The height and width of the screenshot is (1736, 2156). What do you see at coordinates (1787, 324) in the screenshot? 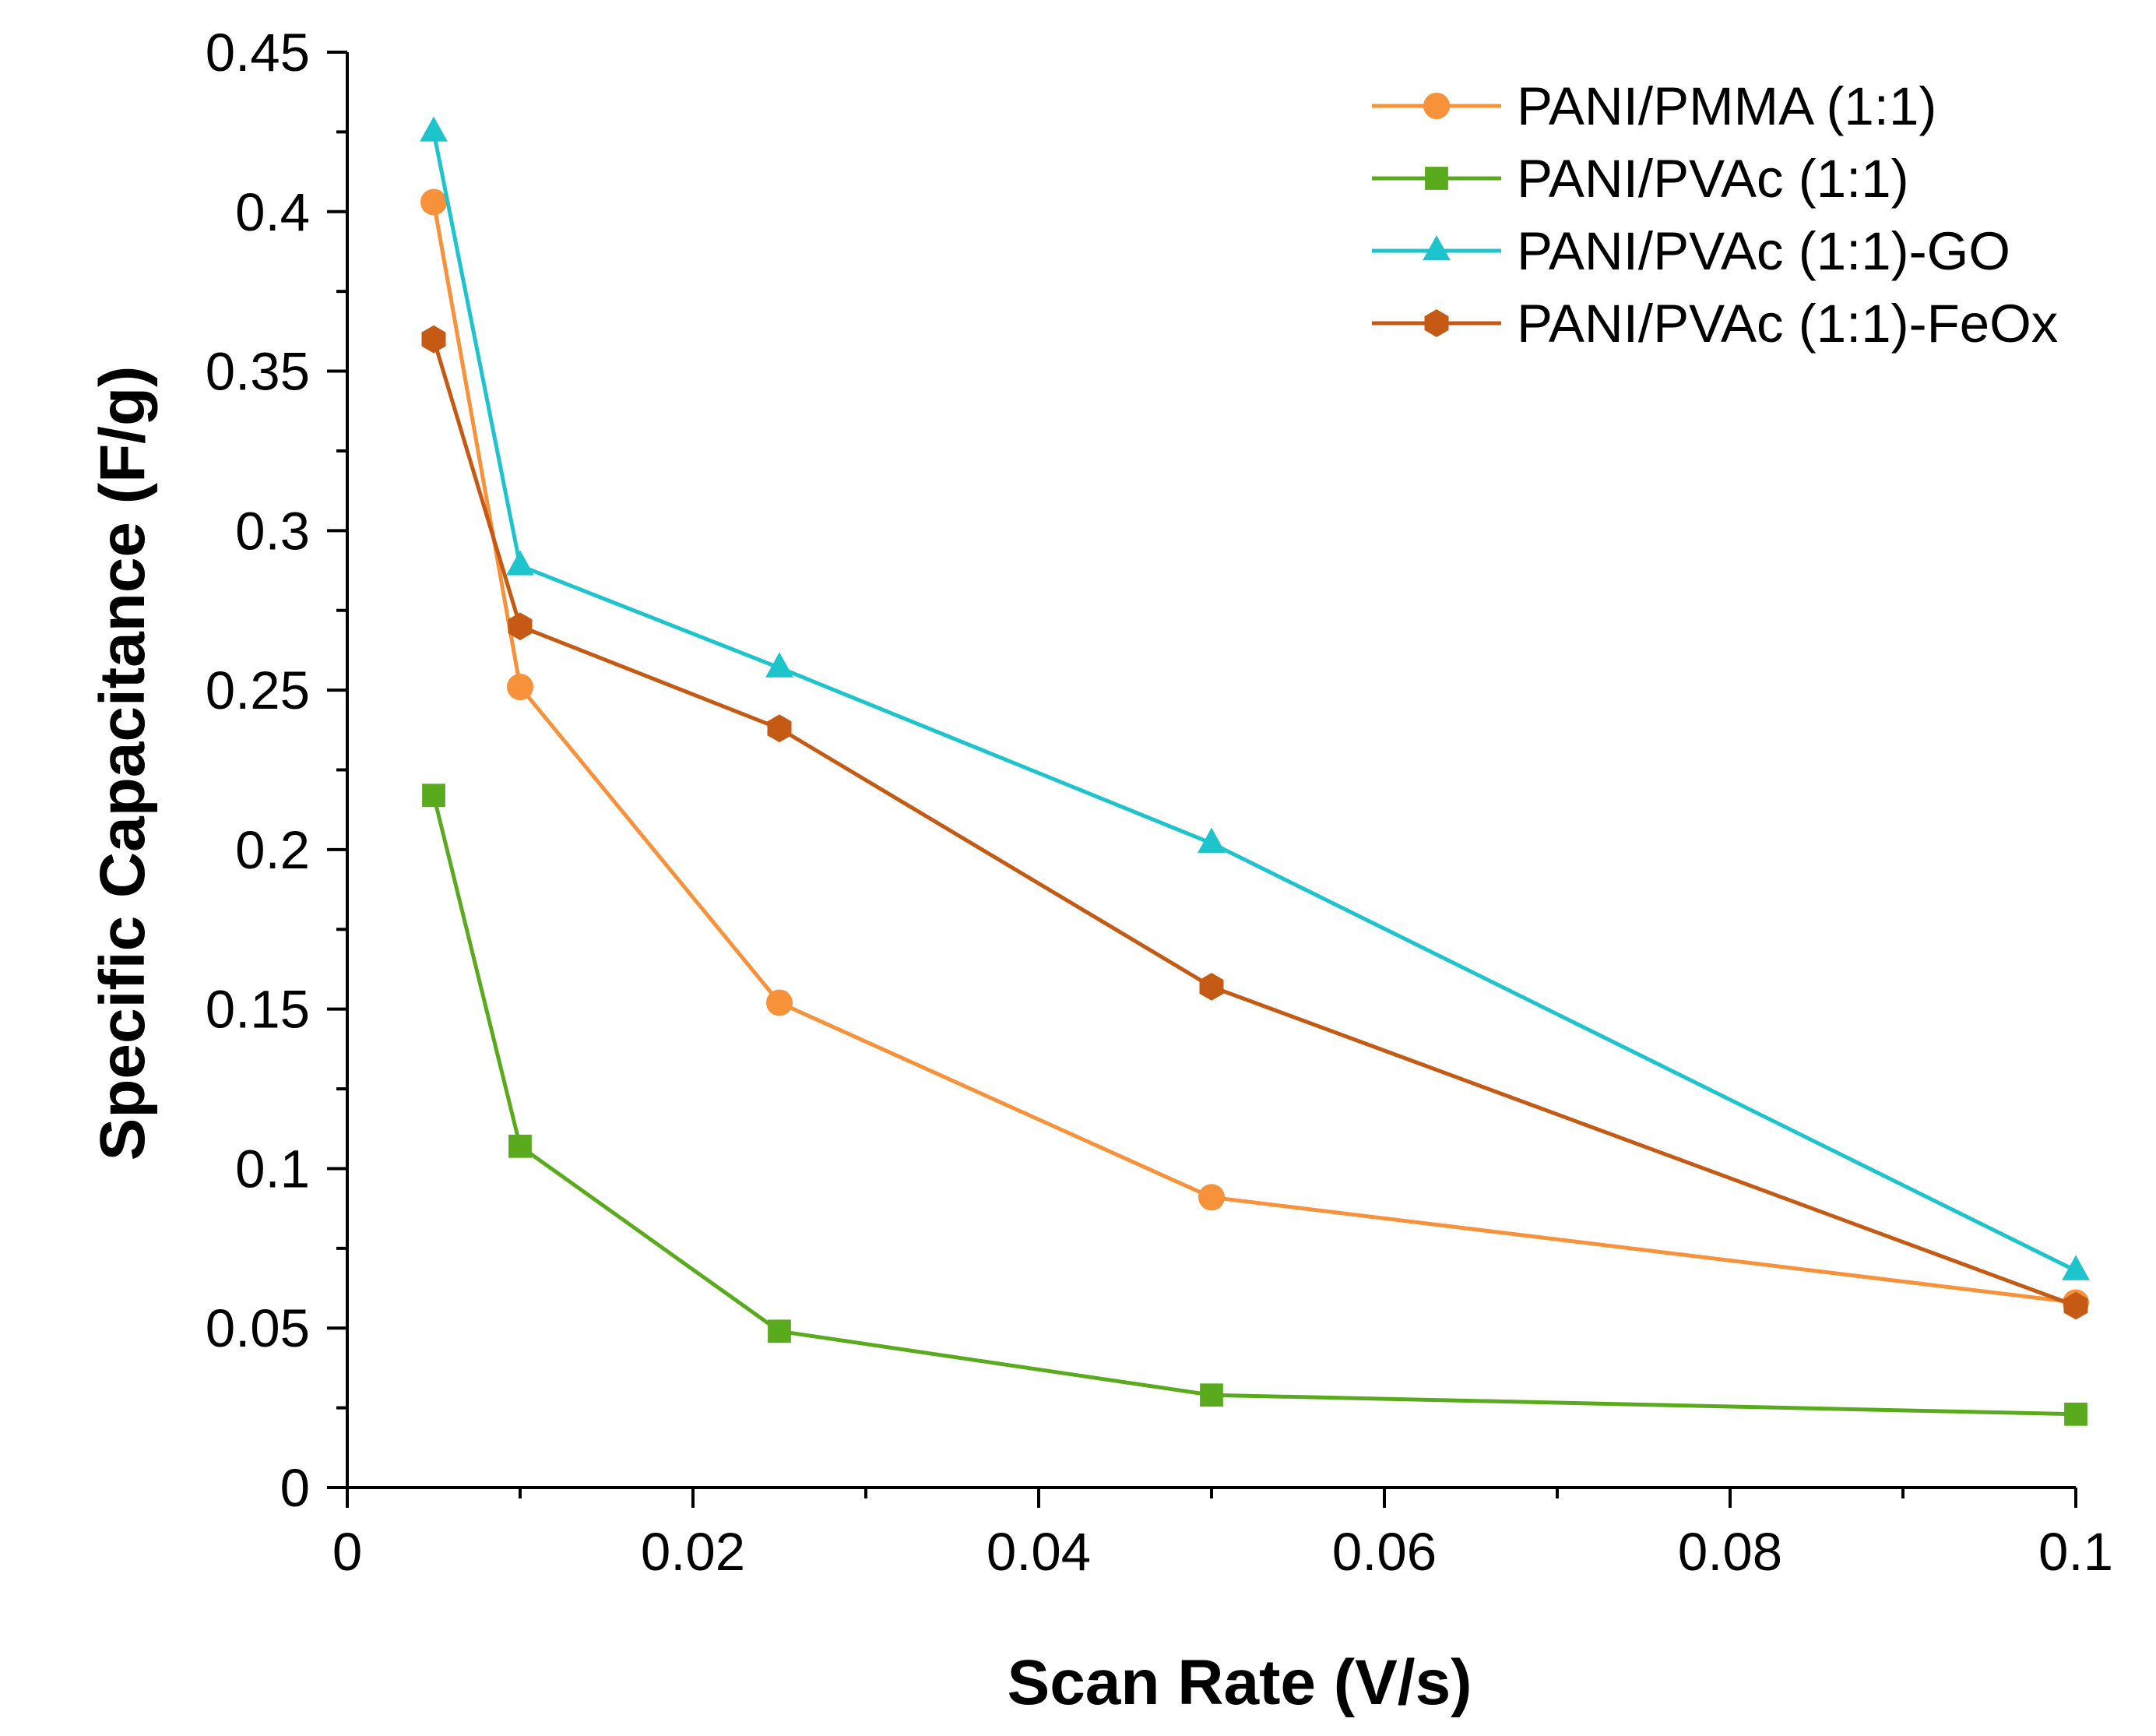
I see `legend-label: PANI/PVAc (1:1)-FeOx` at bounding box center [1787, 324].